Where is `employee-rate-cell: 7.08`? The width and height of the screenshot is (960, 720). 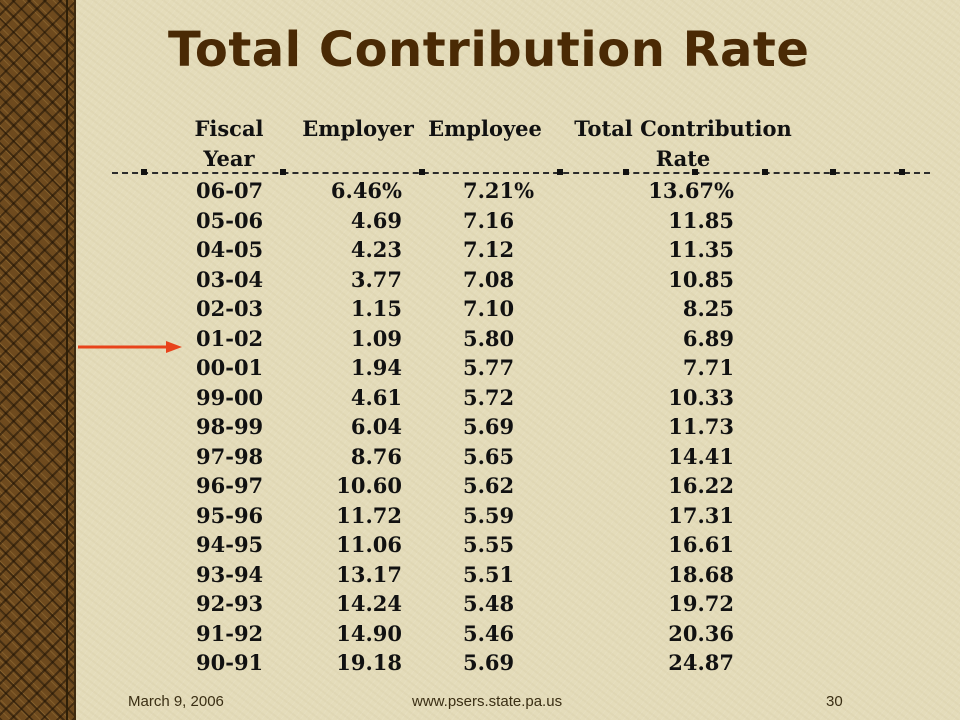
employee-rate-cell: 7.08 is located at coordinates (489, 279).